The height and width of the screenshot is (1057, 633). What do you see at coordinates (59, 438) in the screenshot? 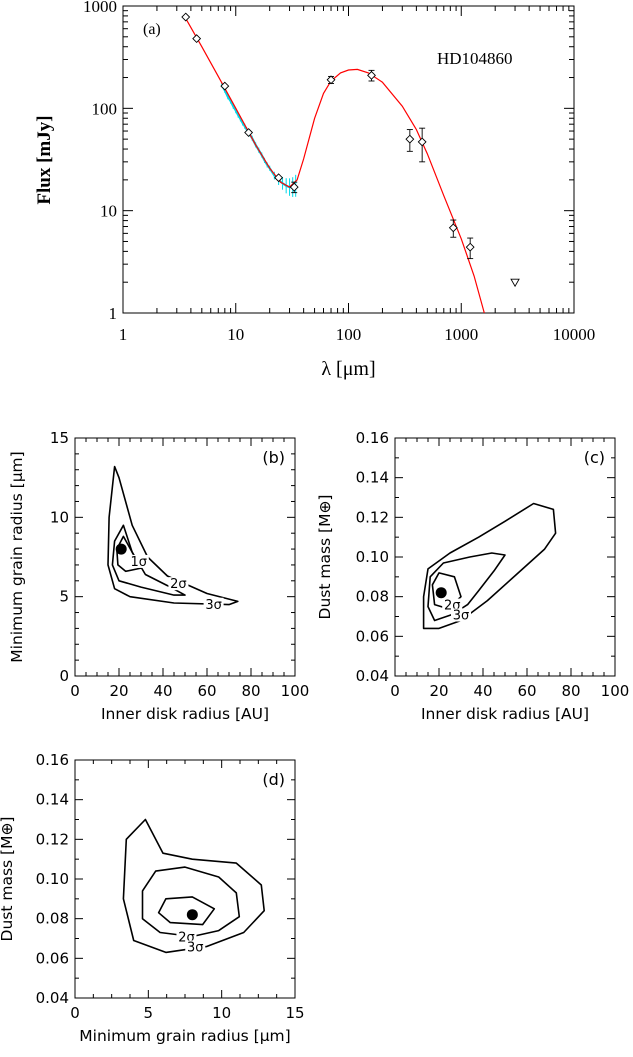
I see `y-tick-label: 15` at bounding box center [59, 438].